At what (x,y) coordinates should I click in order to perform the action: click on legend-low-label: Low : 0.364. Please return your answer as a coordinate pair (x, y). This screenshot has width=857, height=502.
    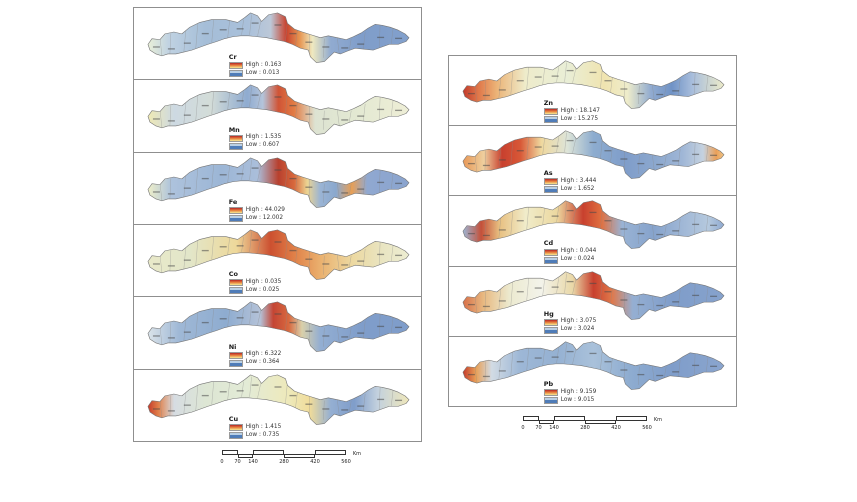
    Looking at the image, I should click on (262, 362).